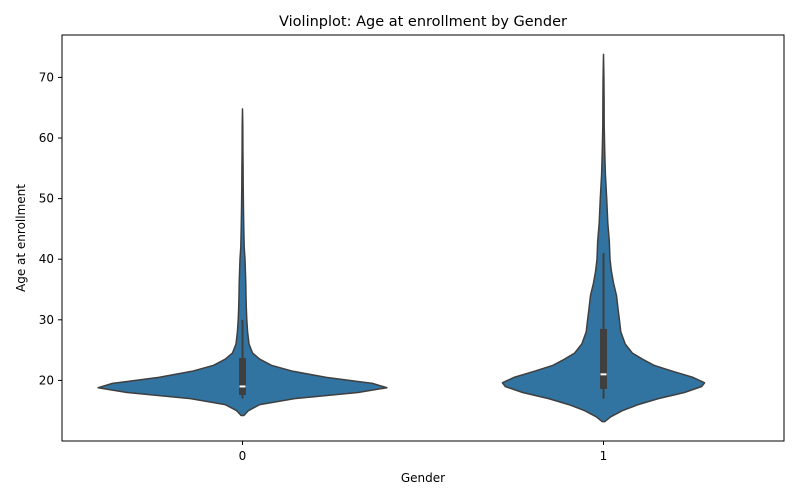 This screenshot has width=800, height=500. What do you see at coordinates (46, 380) in the screenshot?
I see `y-tick-label: 20` at bounding box center [46, 380].